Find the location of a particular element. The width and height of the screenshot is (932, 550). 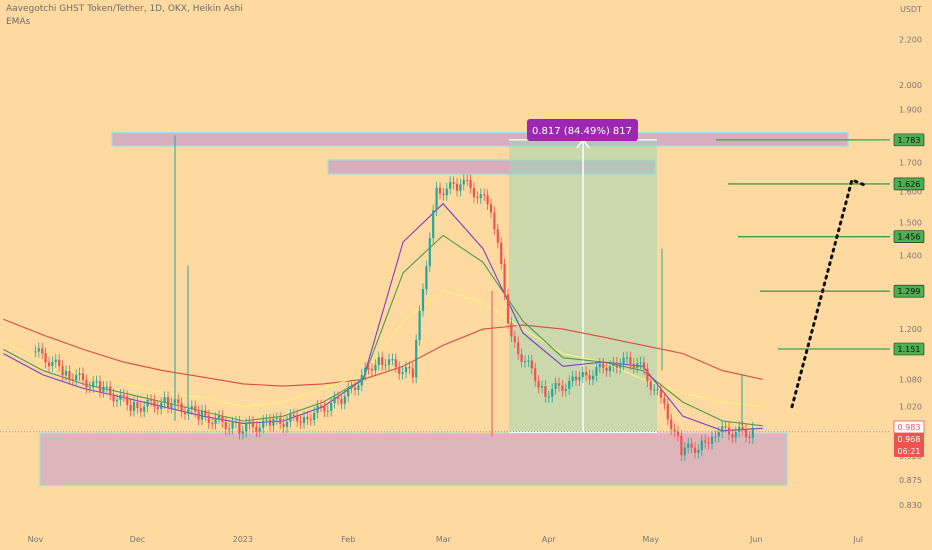

x-tick-label: Jun is located at coordinates (756, 539).